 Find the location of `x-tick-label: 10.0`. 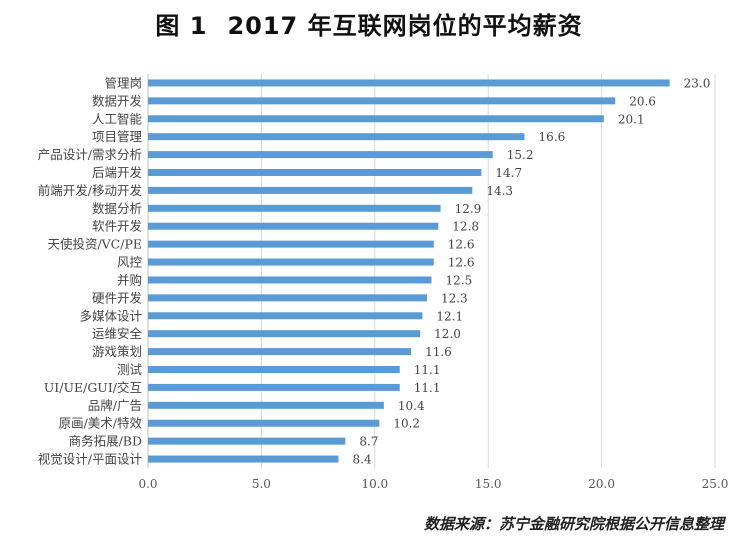

x-tick-label: 10.0 is located at coordinates (374, 484).